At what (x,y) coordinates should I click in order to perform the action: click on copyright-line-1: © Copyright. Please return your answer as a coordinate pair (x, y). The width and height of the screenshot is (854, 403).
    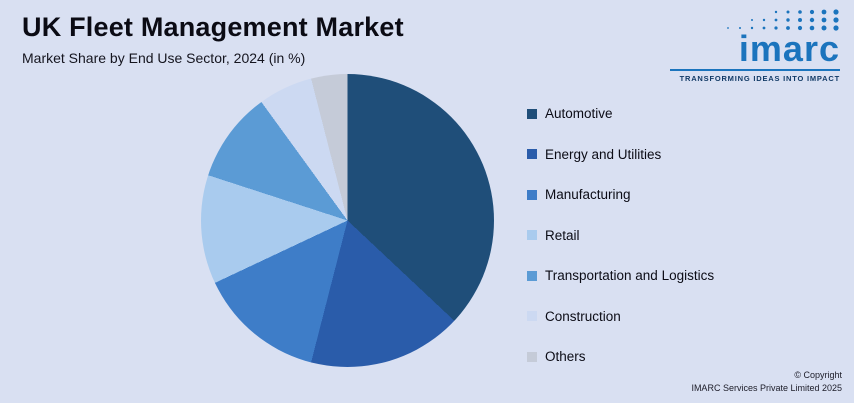
    Looking at the image, I should click on (818, 375).